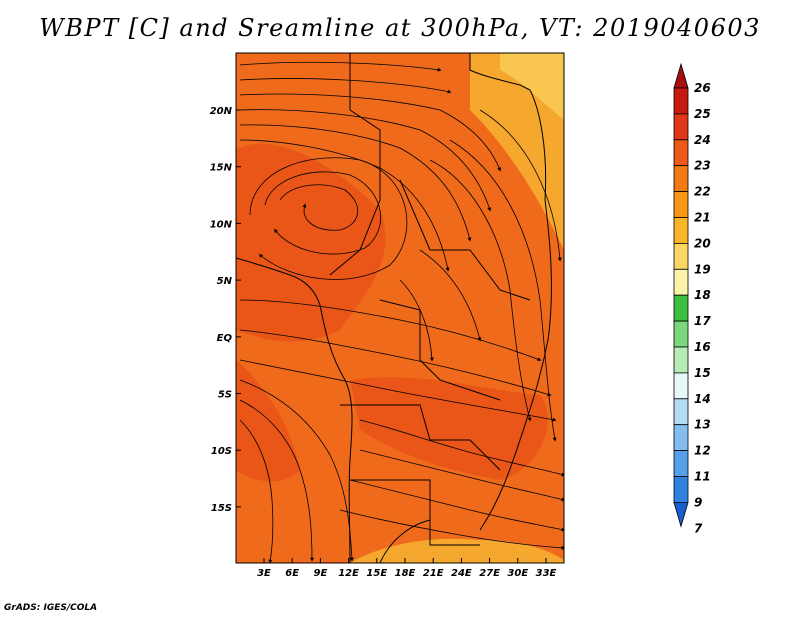 The image size is (800, 618). Describe the element at coordinates (702, 192) in the screenshot. I see `colorbar-label: 22` at that location.